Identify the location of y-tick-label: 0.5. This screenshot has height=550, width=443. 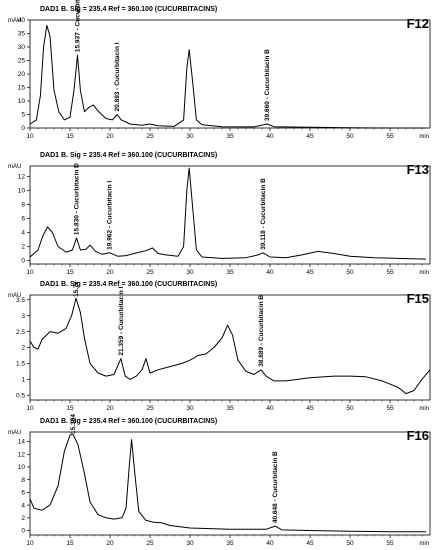
(20, 395).